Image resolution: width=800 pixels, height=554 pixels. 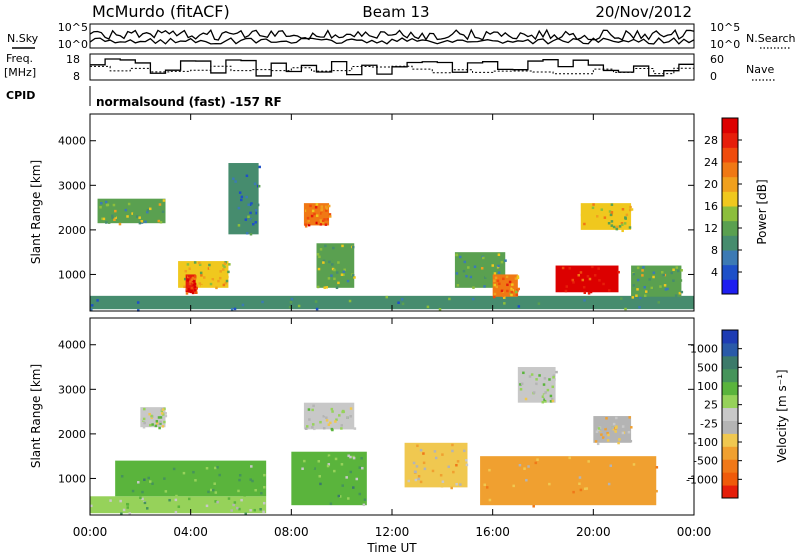 What do you see at coordinates (723, 206) in the screenshot?
I see `power-colorbar: 4 8 12 16 20 24 28` at bounding box center [723, 206].